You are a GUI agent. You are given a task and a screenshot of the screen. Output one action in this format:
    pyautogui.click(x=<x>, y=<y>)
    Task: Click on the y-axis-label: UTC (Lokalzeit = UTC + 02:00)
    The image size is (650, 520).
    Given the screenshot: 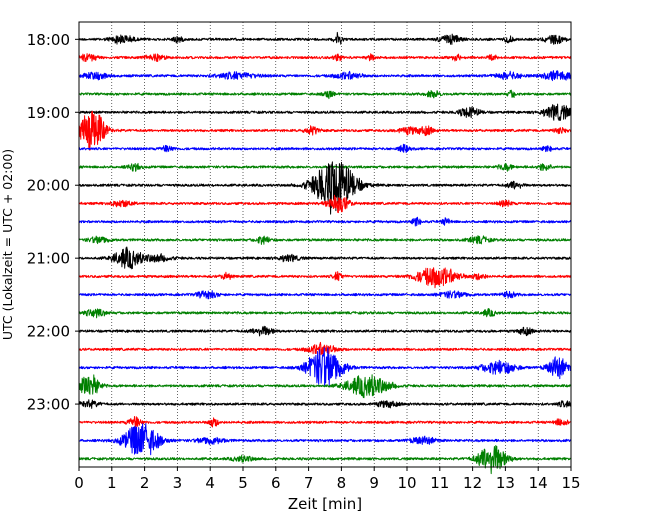 What is the action you would take?
    pyautogui.click(x=7, y=244)
    